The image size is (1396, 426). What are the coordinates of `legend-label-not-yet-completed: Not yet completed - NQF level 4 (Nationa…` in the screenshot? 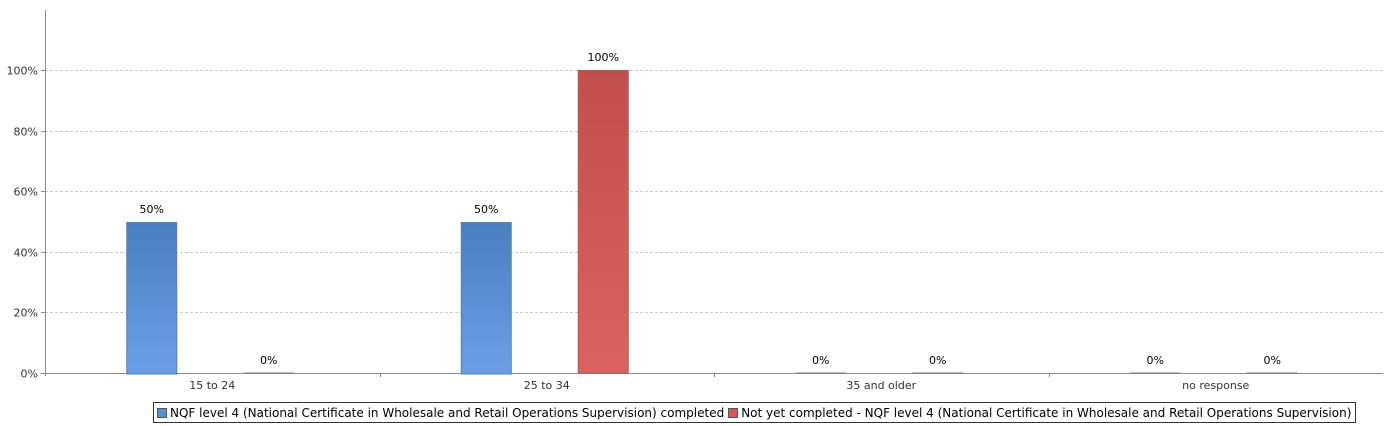 It's located at (1046, 412).